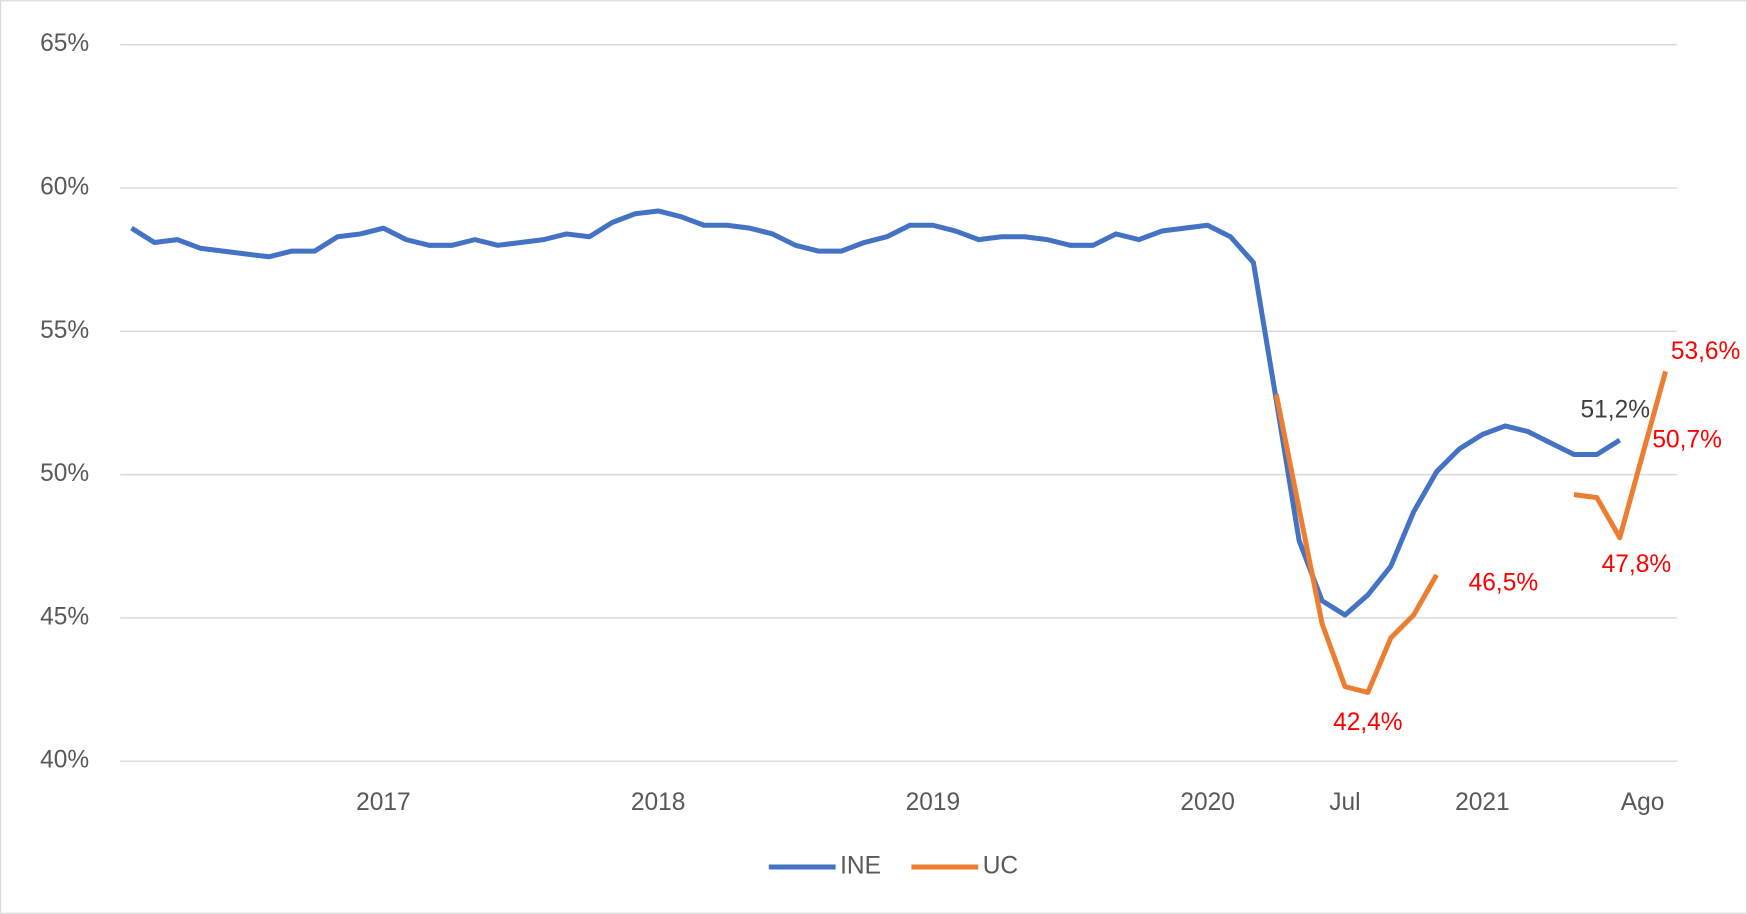 The image size is (1747, 914). What do you see at coordinates (64, 330) in the screenshot?
I see `y-tick-label: 55%` at bounding box center [64, 330].